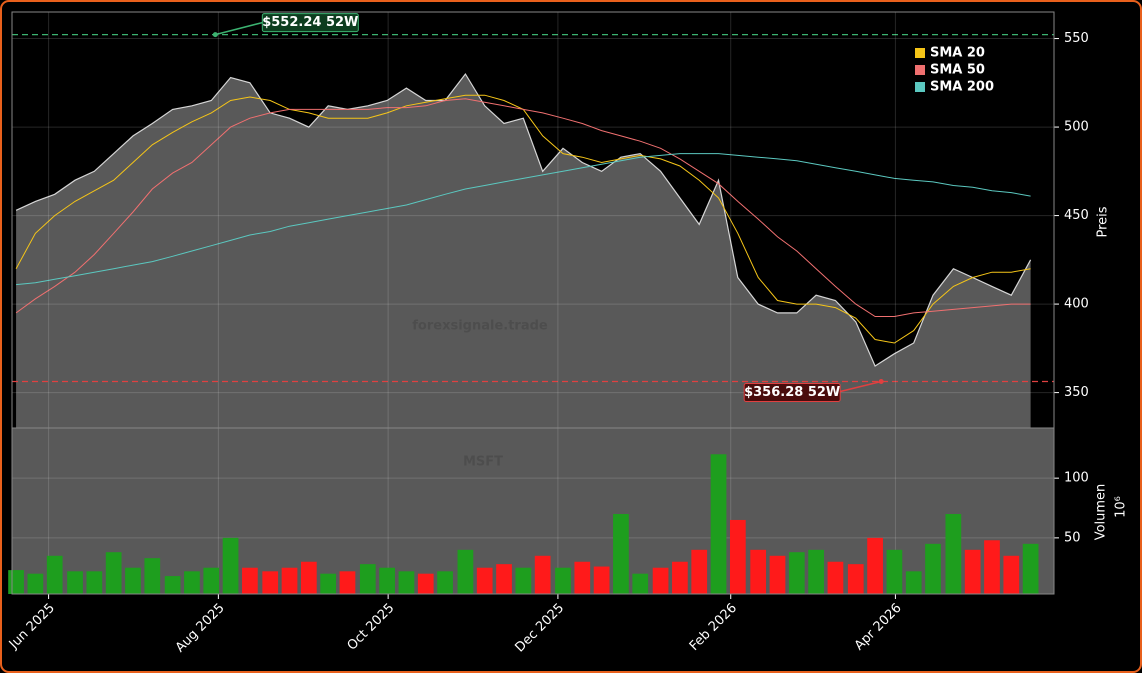 This screenshot has width=1142, height=673. I want to click on legend-label: SMA 50, so click(957, 70).